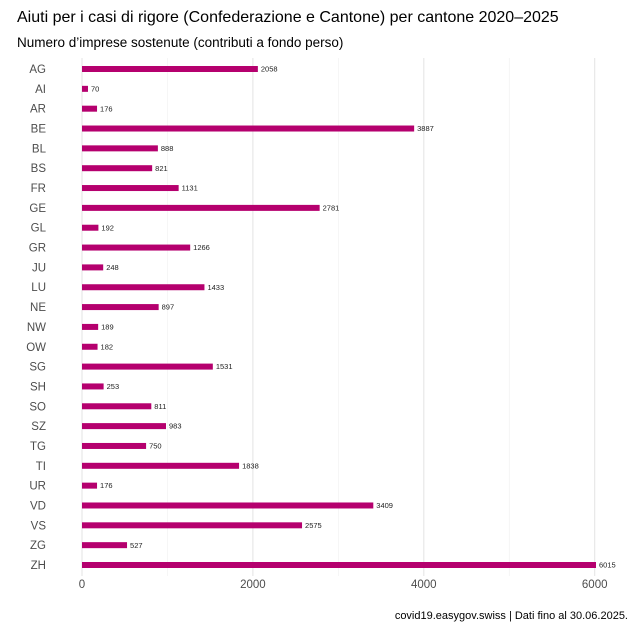  Describe the element at coordinates (425, 128) in the screenshot. I see `value-label-be: 3887` at that location.